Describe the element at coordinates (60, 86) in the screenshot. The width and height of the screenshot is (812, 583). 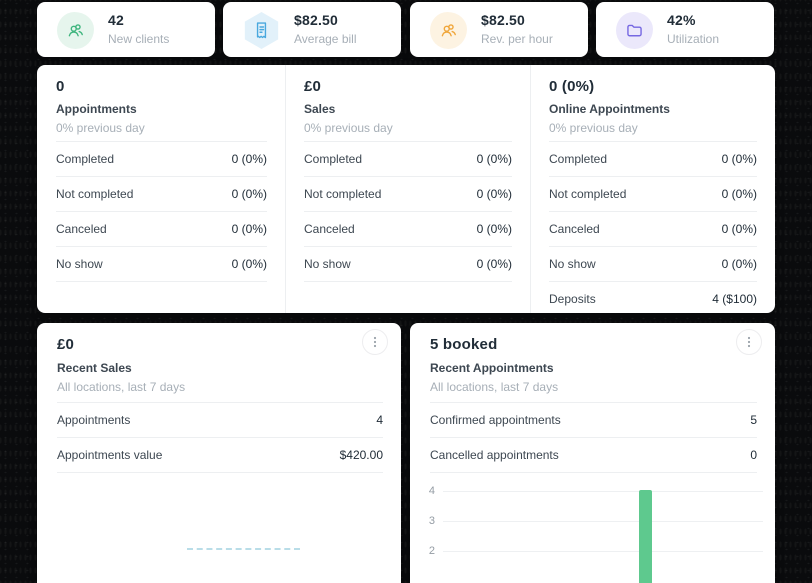
I see `stat-value: 0` at that location.